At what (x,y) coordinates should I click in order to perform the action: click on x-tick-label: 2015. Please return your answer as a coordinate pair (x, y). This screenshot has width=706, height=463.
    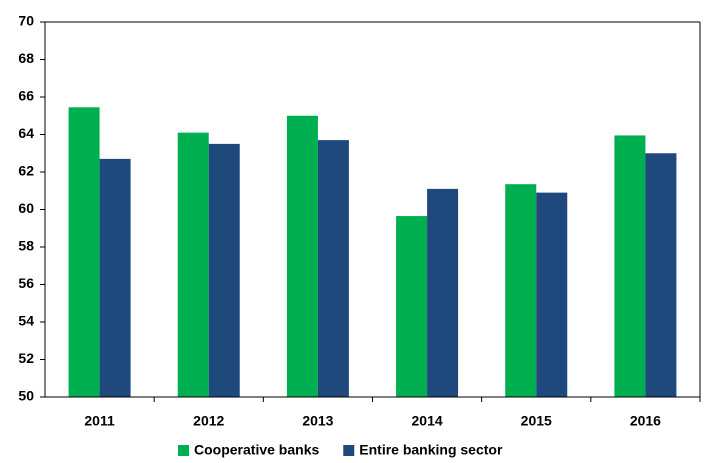
    Looking at the image, I should click on (536, 421).